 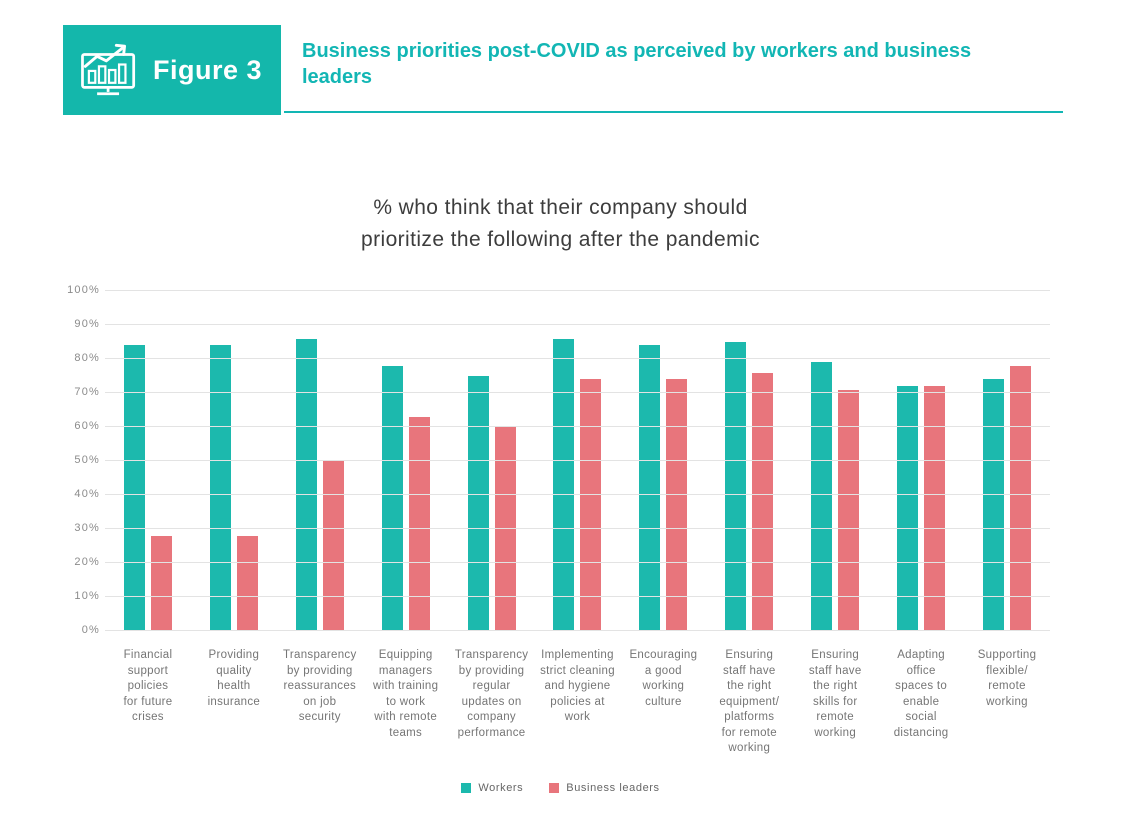 I want to click on y-tick-label: 60%, so click(x=87, y=426).